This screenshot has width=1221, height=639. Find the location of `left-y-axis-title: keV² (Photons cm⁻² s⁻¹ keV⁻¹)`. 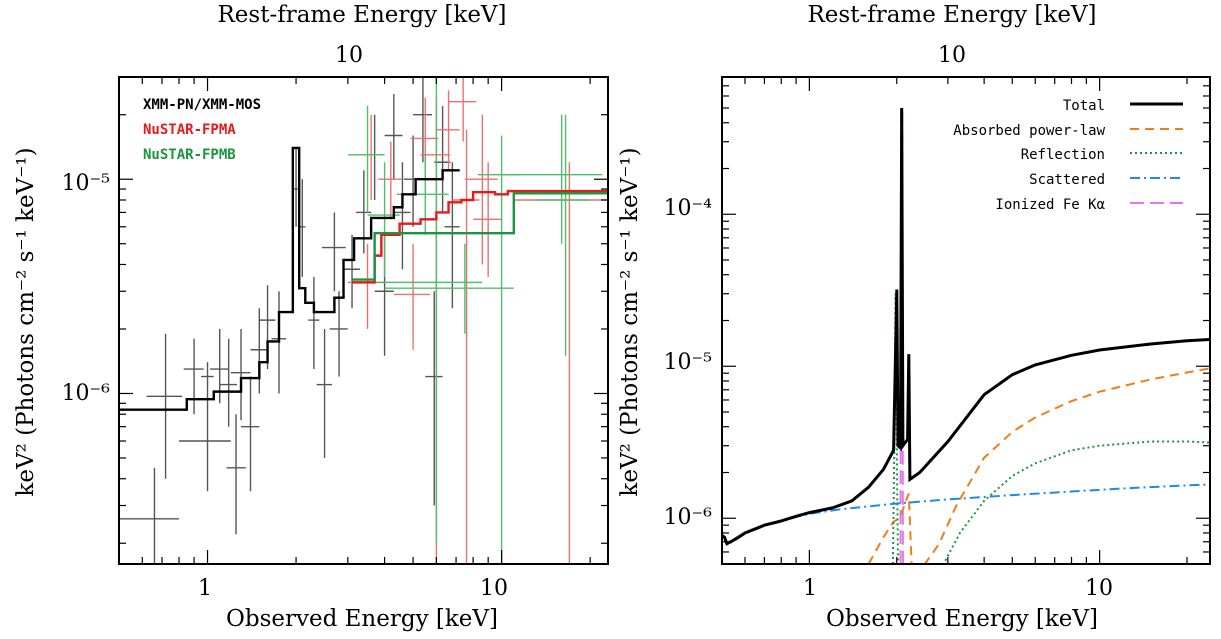

left-y-axis-title: keV² (Photons cm⁻² s⁻¹ keV⁻¹) is located at coordinates (26, 321).